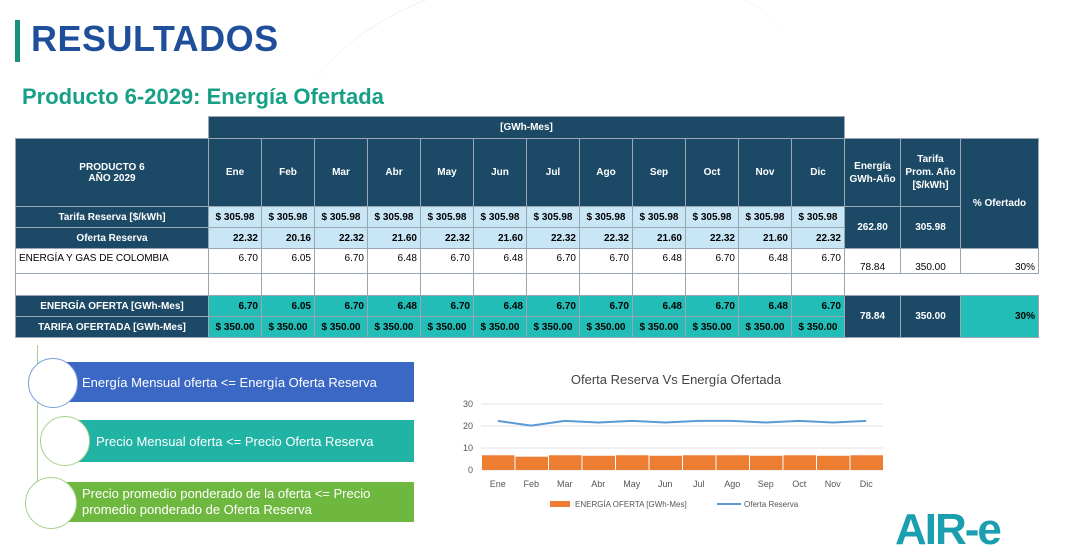 The width and height of the screenshot is (1065, 555). I want to click on oferta-ofertado-total: 30%, so click(999, 316).